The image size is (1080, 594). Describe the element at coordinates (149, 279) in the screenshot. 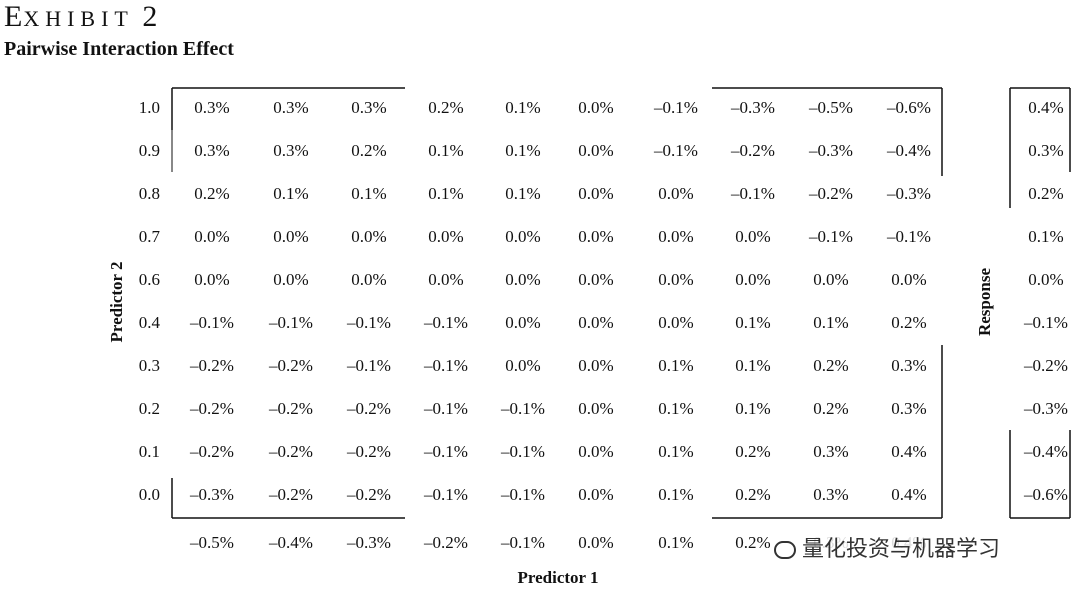

I see `y-tick-label: 0.6` at that location.